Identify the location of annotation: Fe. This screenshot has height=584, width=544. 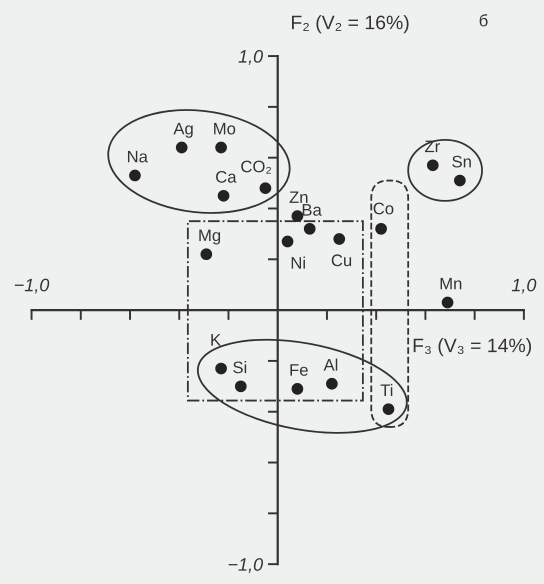
(299, 370).